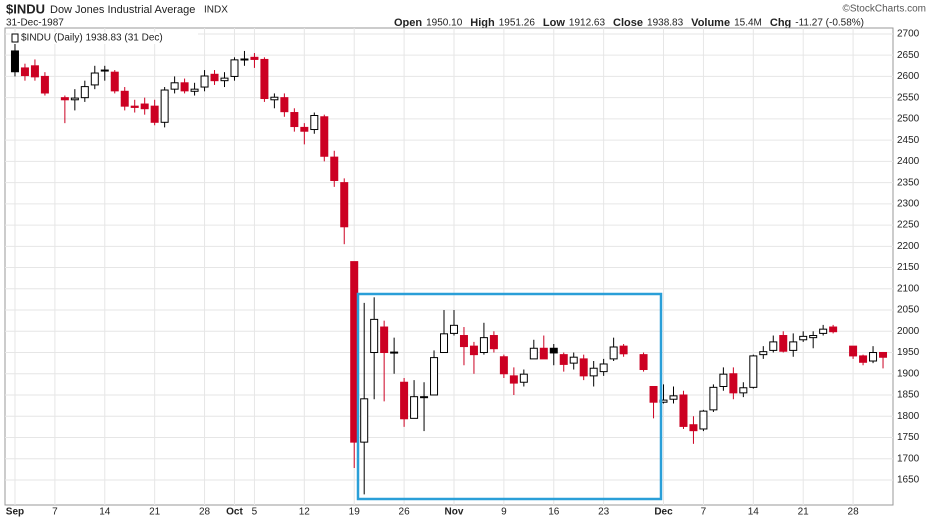 This screenshot has width=930, height=519. I want to click on y-tick-label: 2250, so click(908, 225).